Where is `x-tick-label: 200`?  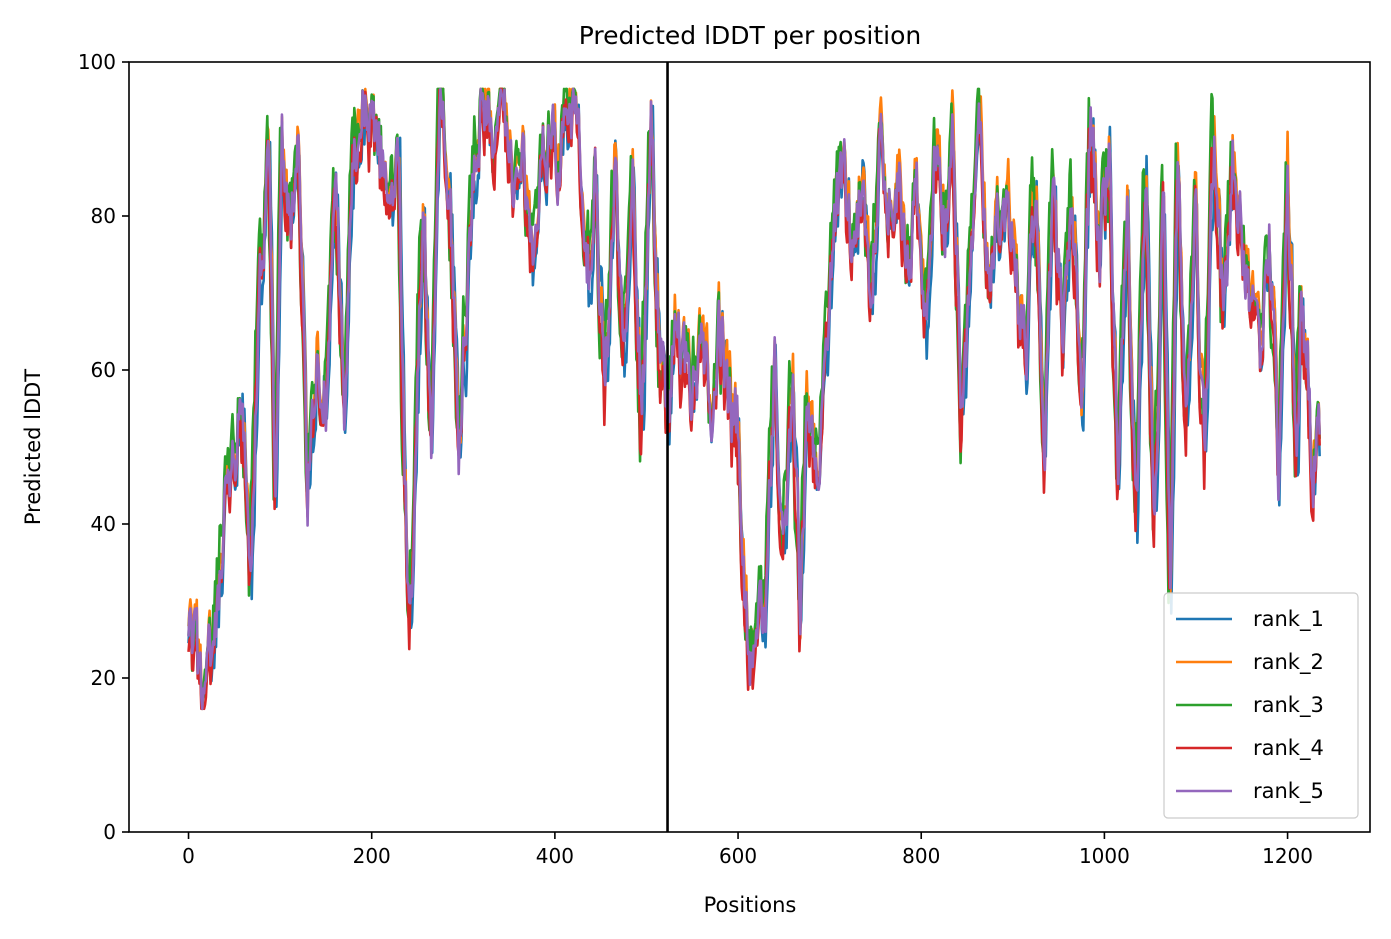
x-tick-label: 200 is located at coordinates (372, 856).